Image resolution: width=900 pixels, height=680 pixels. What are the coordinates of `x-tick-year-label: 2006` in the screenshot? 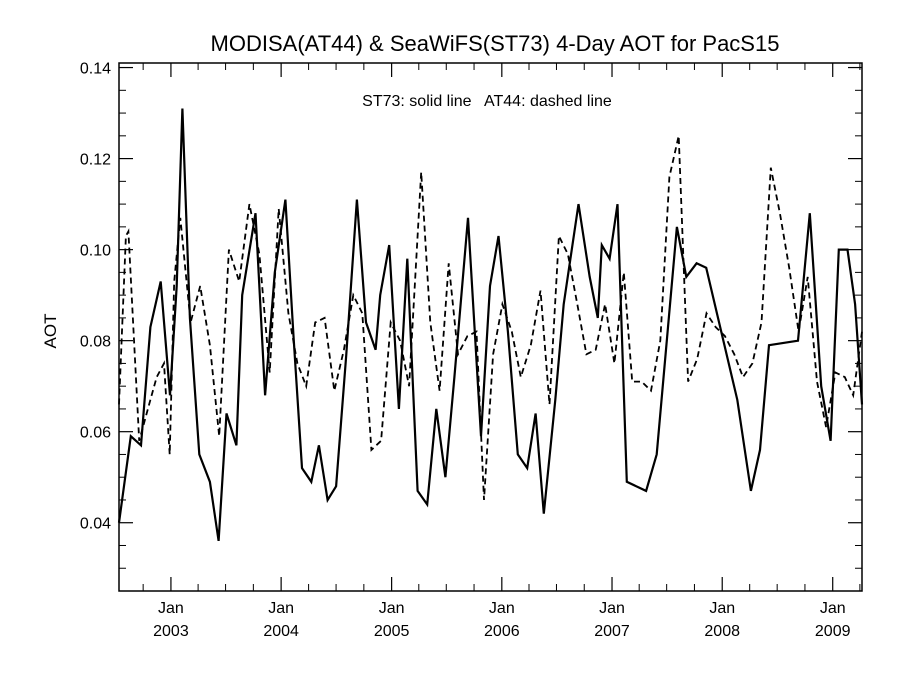 It's located at (502, 631).